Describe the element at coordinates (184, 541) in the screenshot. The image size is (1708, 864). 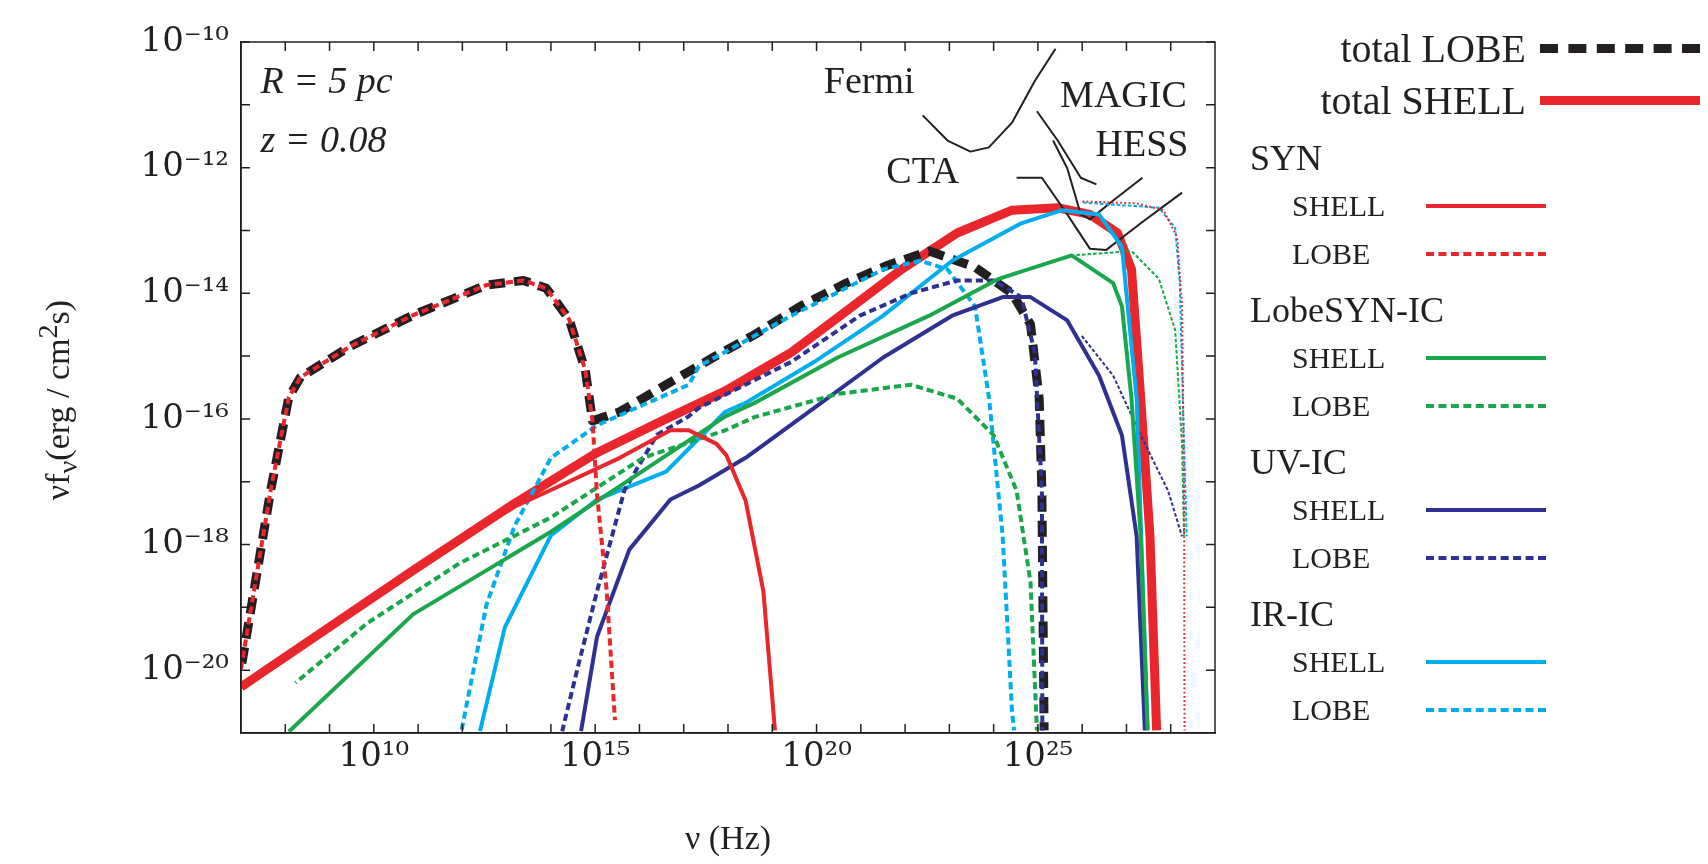
I see `y-tick-label: 10⁻¹⁸` at that location.